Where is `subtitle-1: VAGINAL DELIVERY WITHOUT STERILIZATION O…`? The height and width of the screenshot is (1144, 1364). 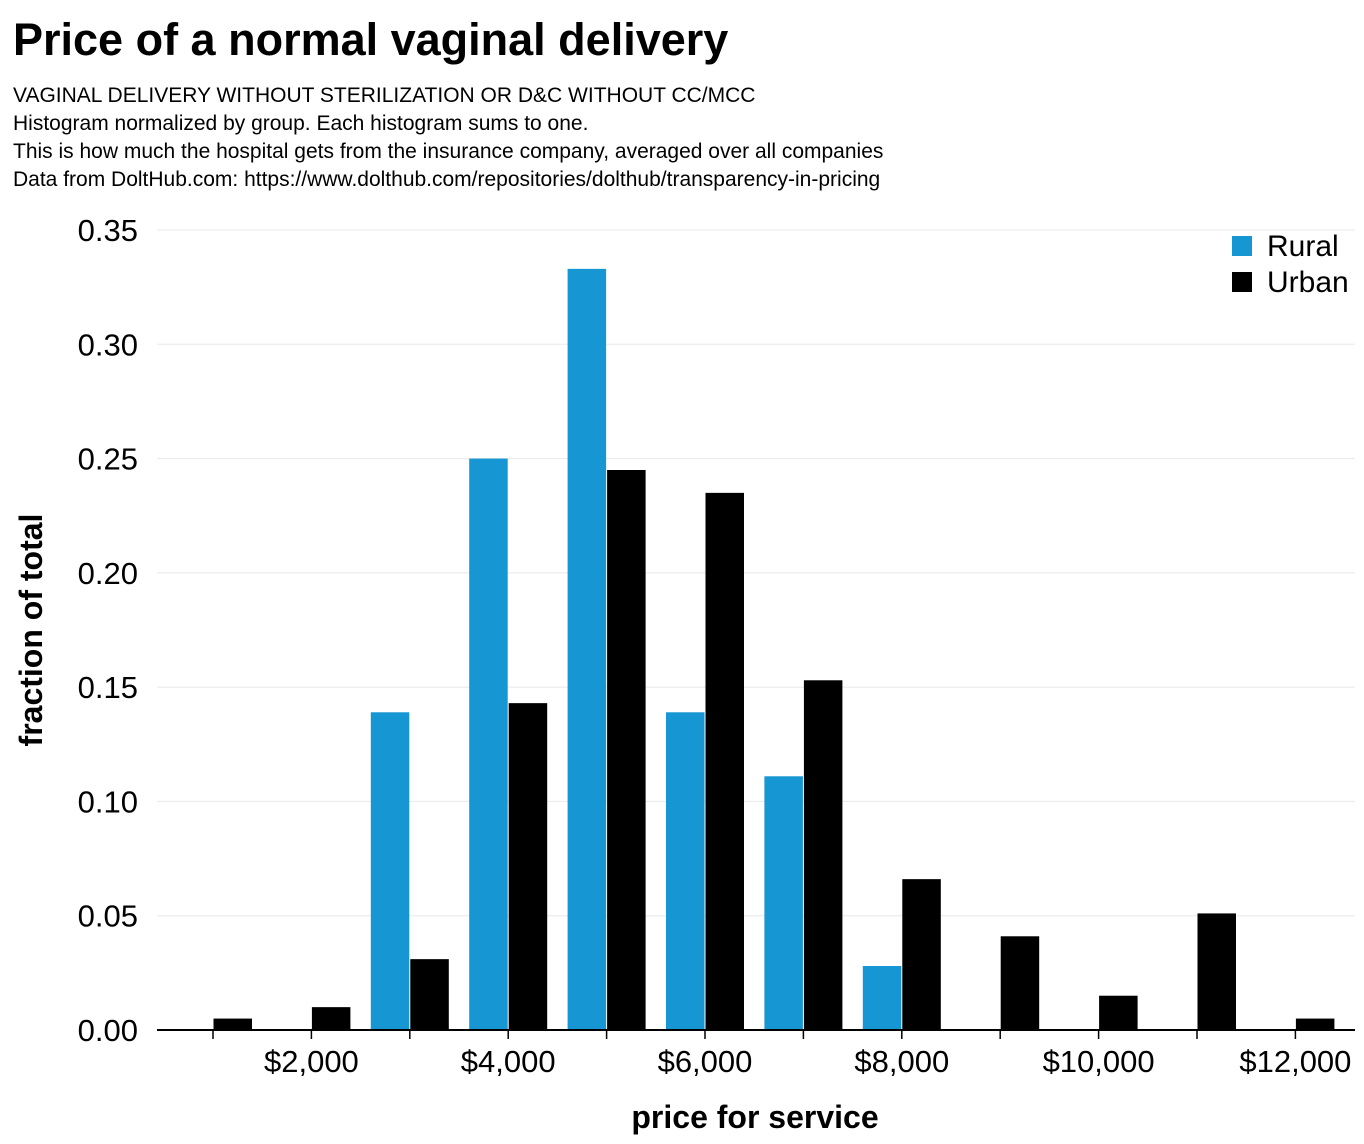 subtitle-1: VAGINAL DELIVERY WITHOUT STERILIZATION O… is located at coordinates (384, 95).